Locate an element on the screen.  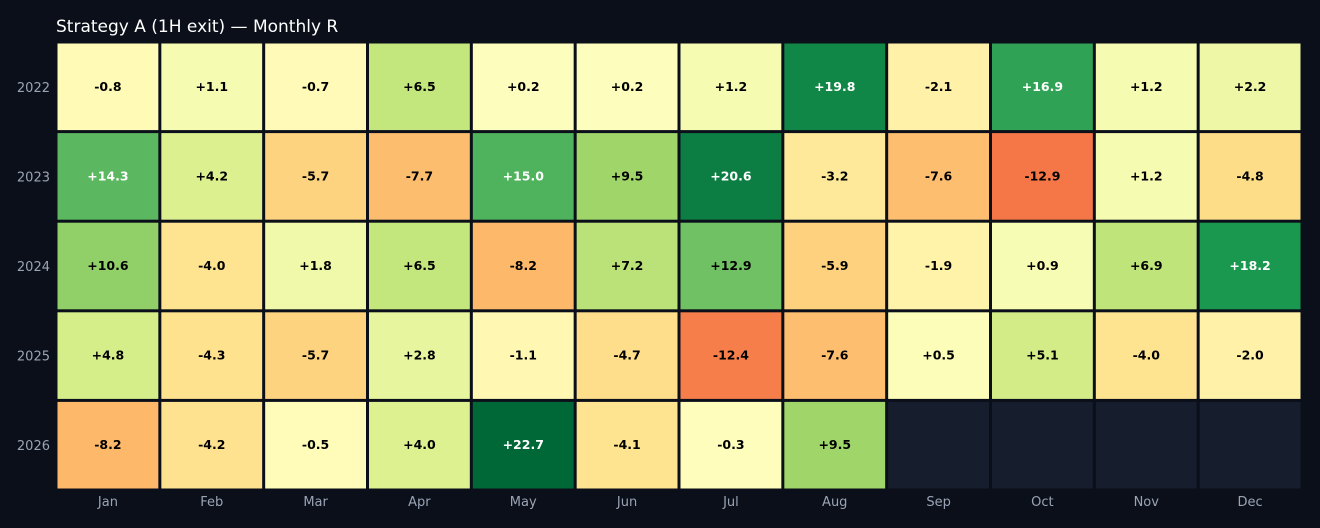
cell-value-label: +9.5 is located at coordinates (627, 175).